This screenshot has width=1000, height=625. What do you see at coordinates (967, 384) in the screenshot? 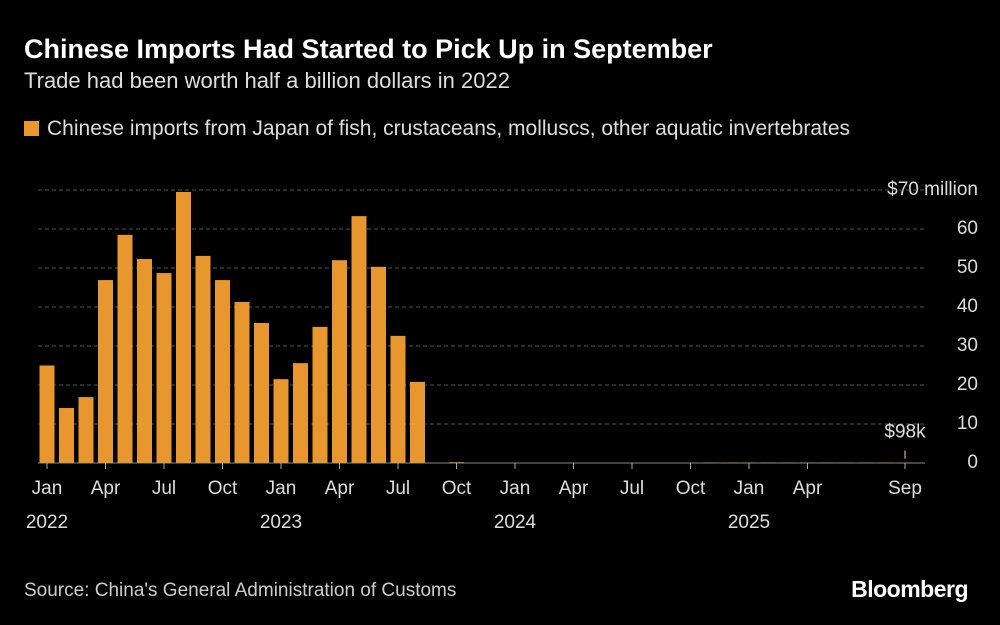
I see `y-tick-label: 20` at bounding box center [967, 384].